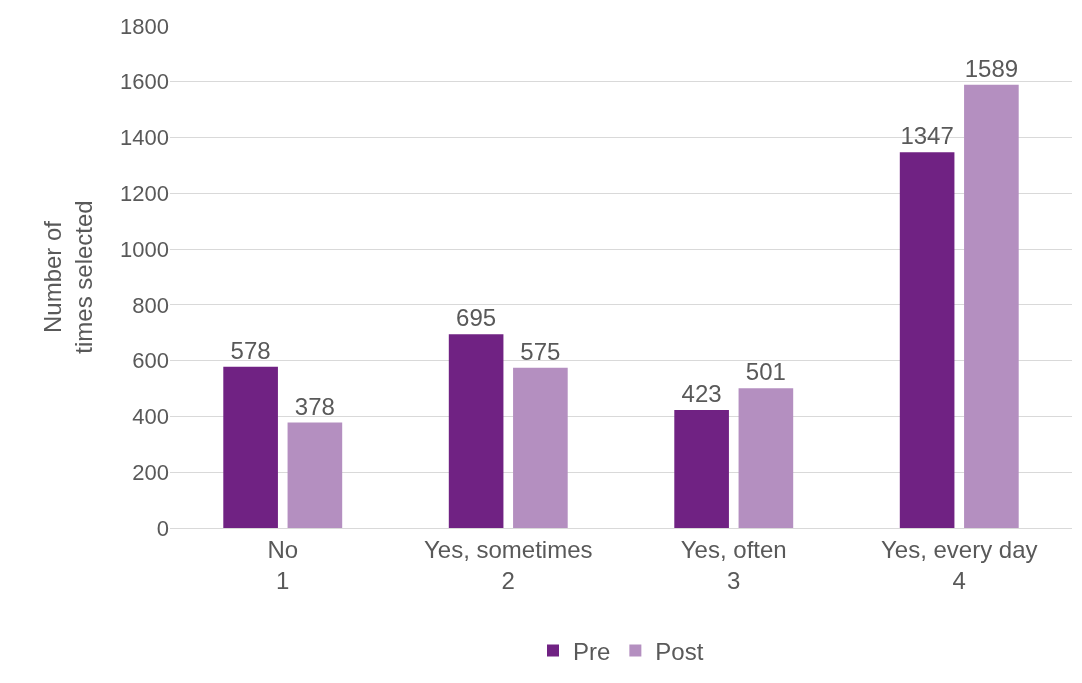  I want to click on x-tick-label: Yes, often 3, so click(733, 564).